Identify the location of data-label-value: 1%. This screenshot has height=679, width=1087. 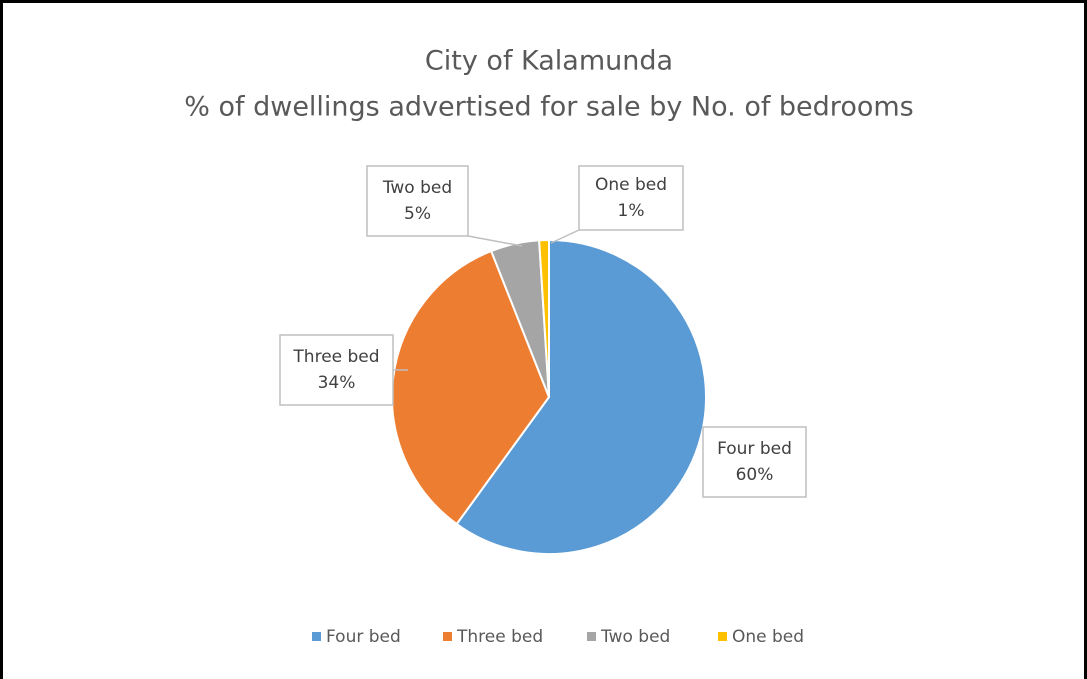
(631, 211).